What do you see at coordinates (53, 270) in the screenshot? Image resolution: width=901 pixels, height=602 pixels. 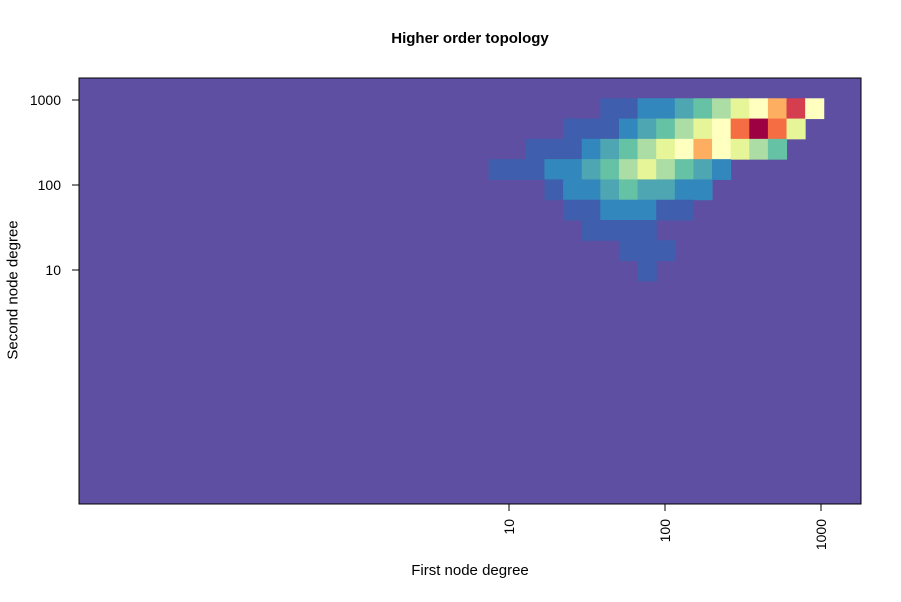 I see `y-tick-label: 10` at bounding box center [53, 270].